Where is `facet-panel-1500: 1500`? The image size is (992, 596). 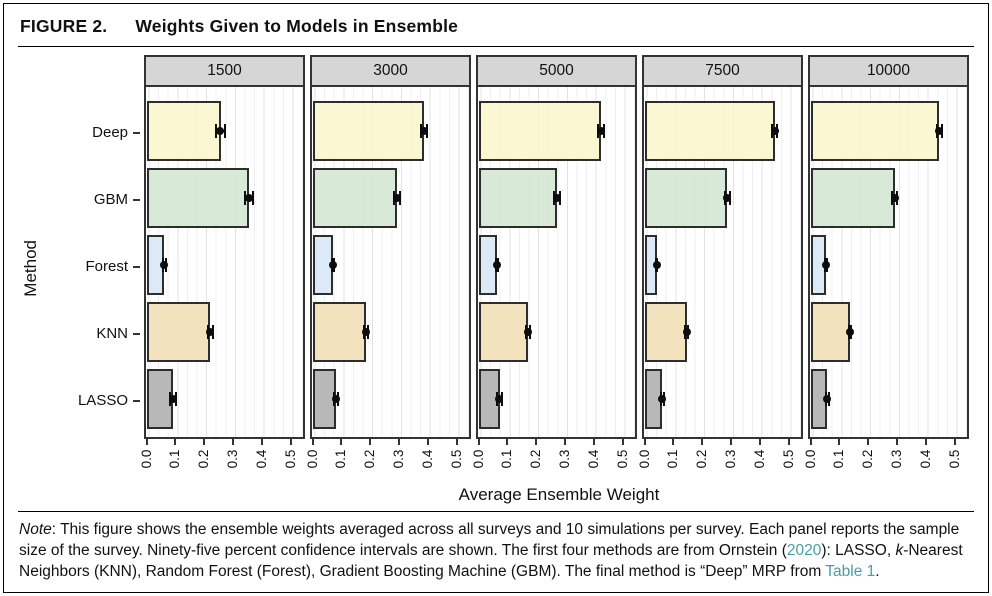
facet-panel-1500: 1500 is located at coordinates (224, 247).